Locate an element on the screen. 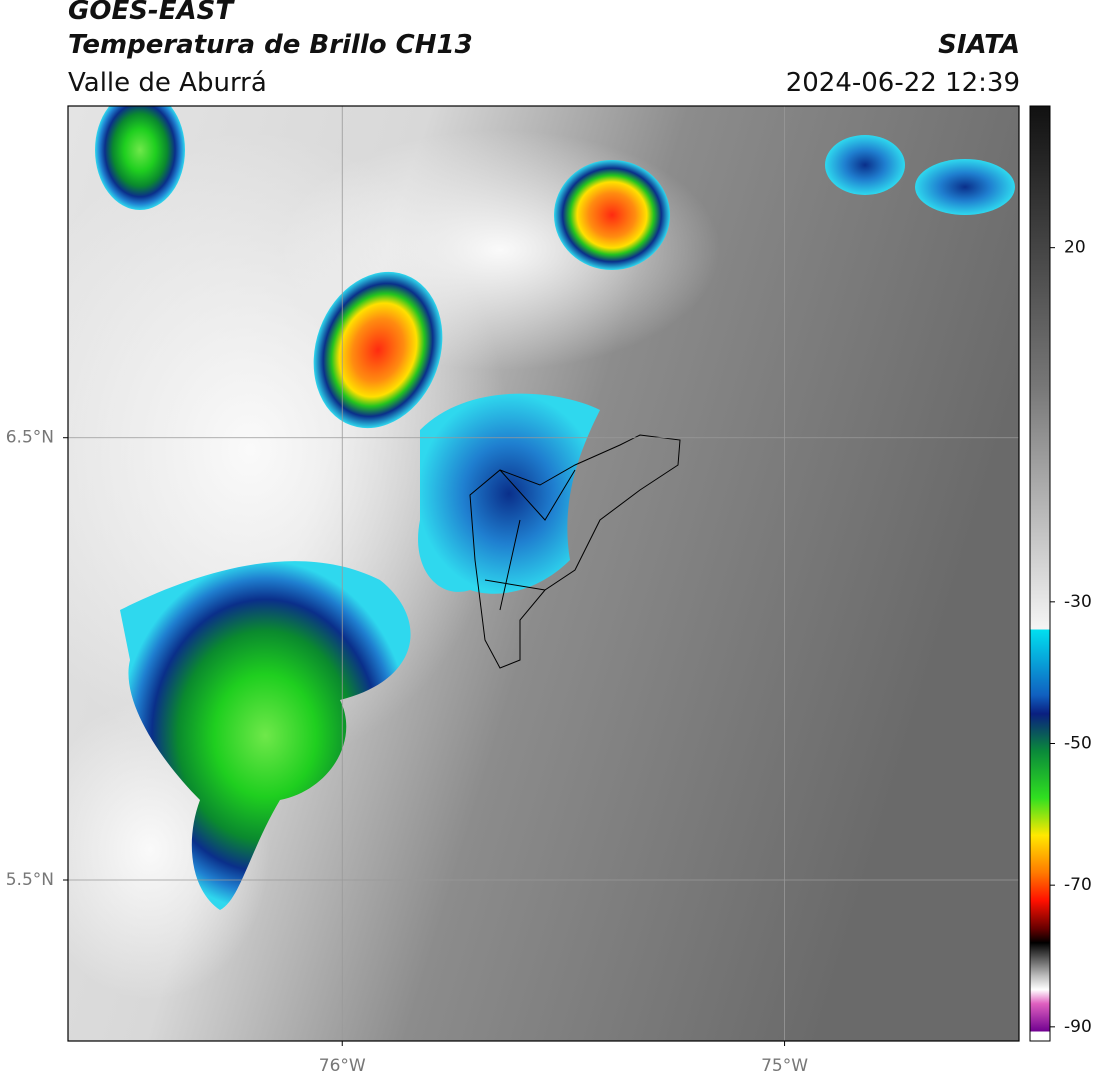 The image size is (1094, 1078). colorbar-tick-label: -70 is located at coordinates (1078, 885).